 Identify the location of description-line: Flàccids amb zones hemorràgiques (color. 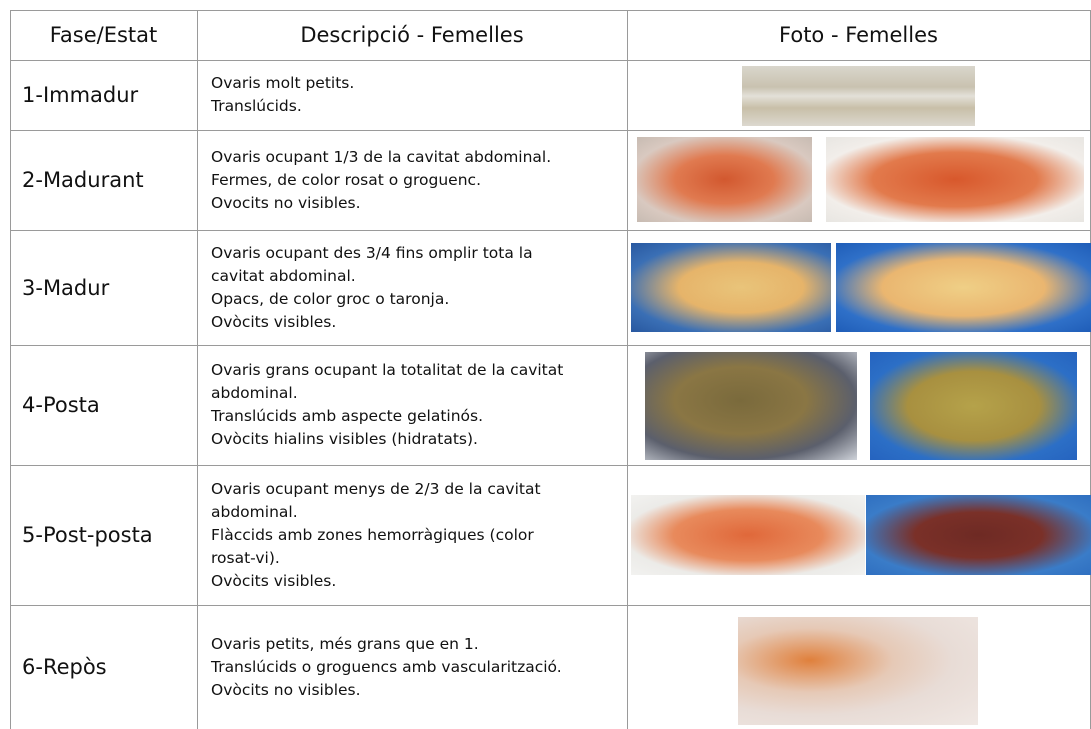
(372, 534).